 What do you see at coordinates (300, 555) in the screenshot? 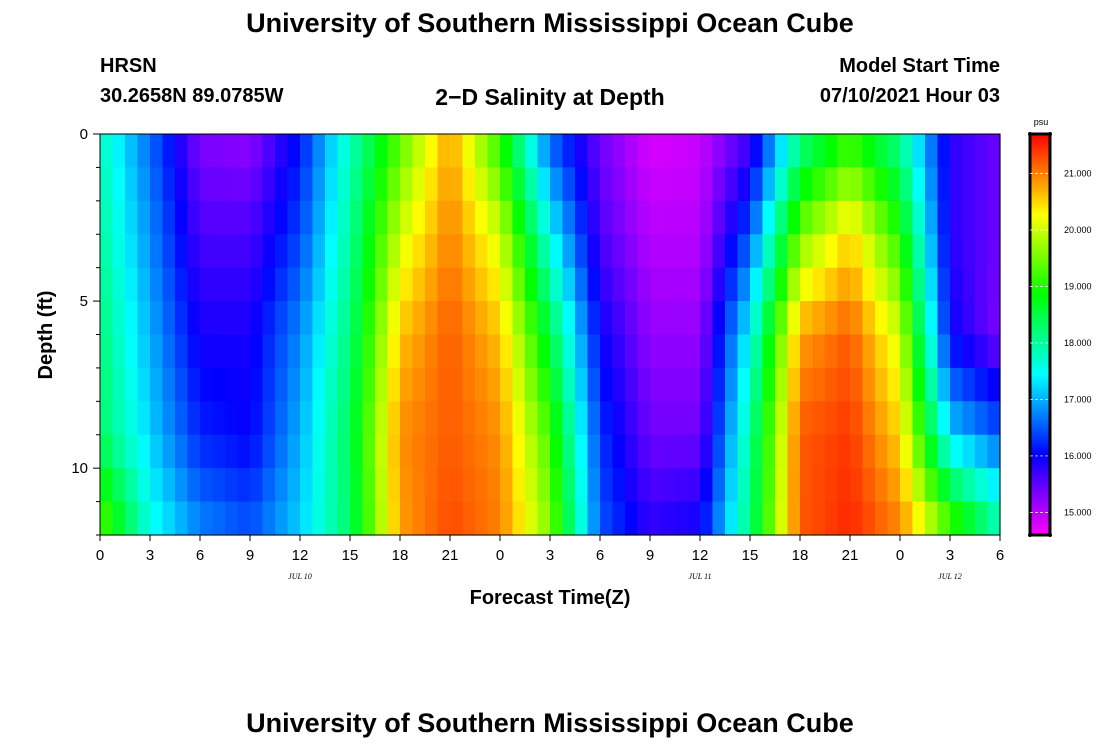
I see `x-tick-label: 12` at bounding box center [300, 555].